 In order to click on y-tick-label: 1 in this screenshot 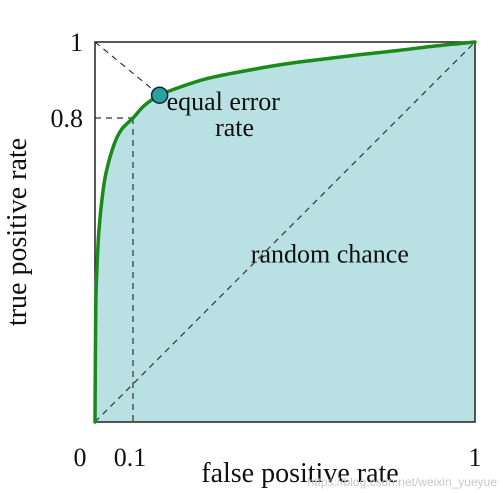, I will do `click(76, 42)`.